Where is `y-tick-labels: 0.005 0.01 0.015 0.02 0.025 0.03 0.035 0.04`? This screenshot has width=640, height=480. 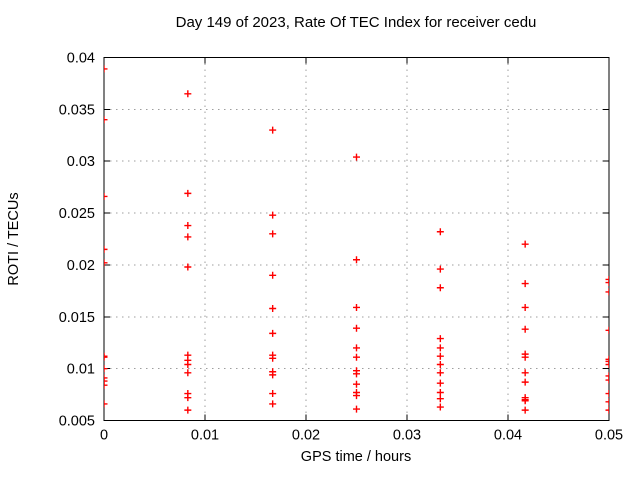 y-tick-labels: 0.005 0.01 0.015 0.02 0.025 0.03 0.035 0.04 is located at coordinates (77, 240).